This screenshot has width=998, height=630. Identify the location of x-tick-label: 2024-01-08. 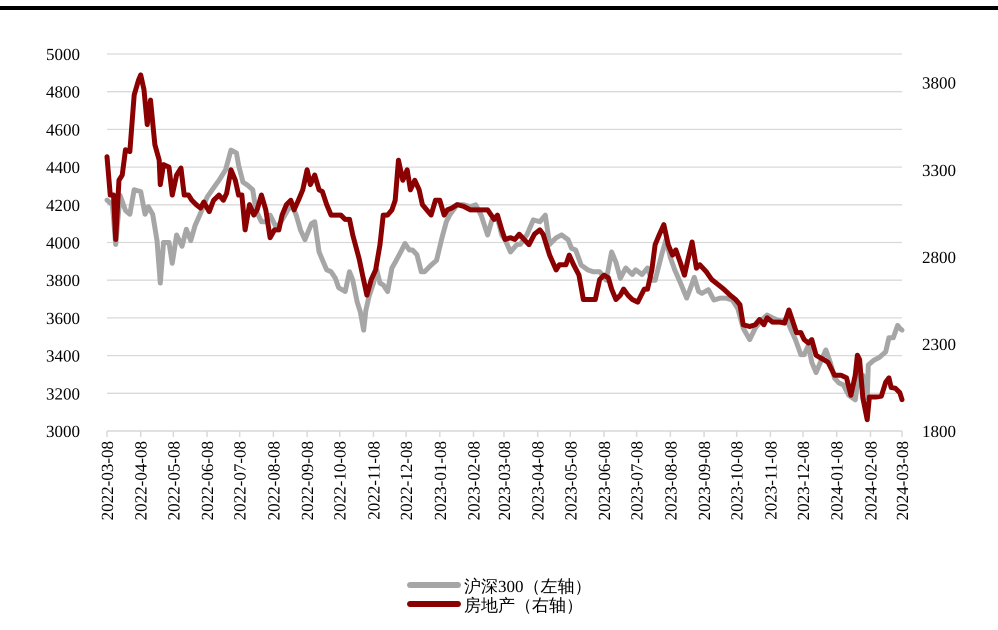
(837, 480).